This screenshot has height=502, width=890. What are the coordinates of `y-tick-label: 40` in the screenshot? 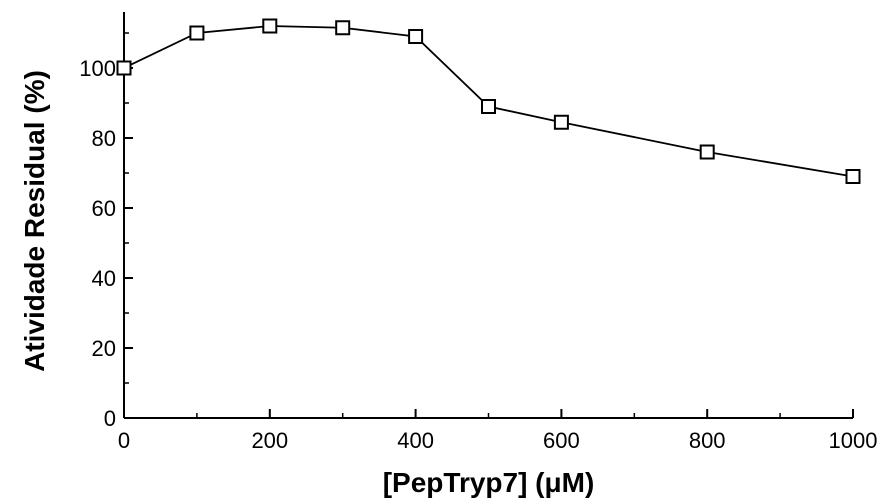 It's located at (104, 278).